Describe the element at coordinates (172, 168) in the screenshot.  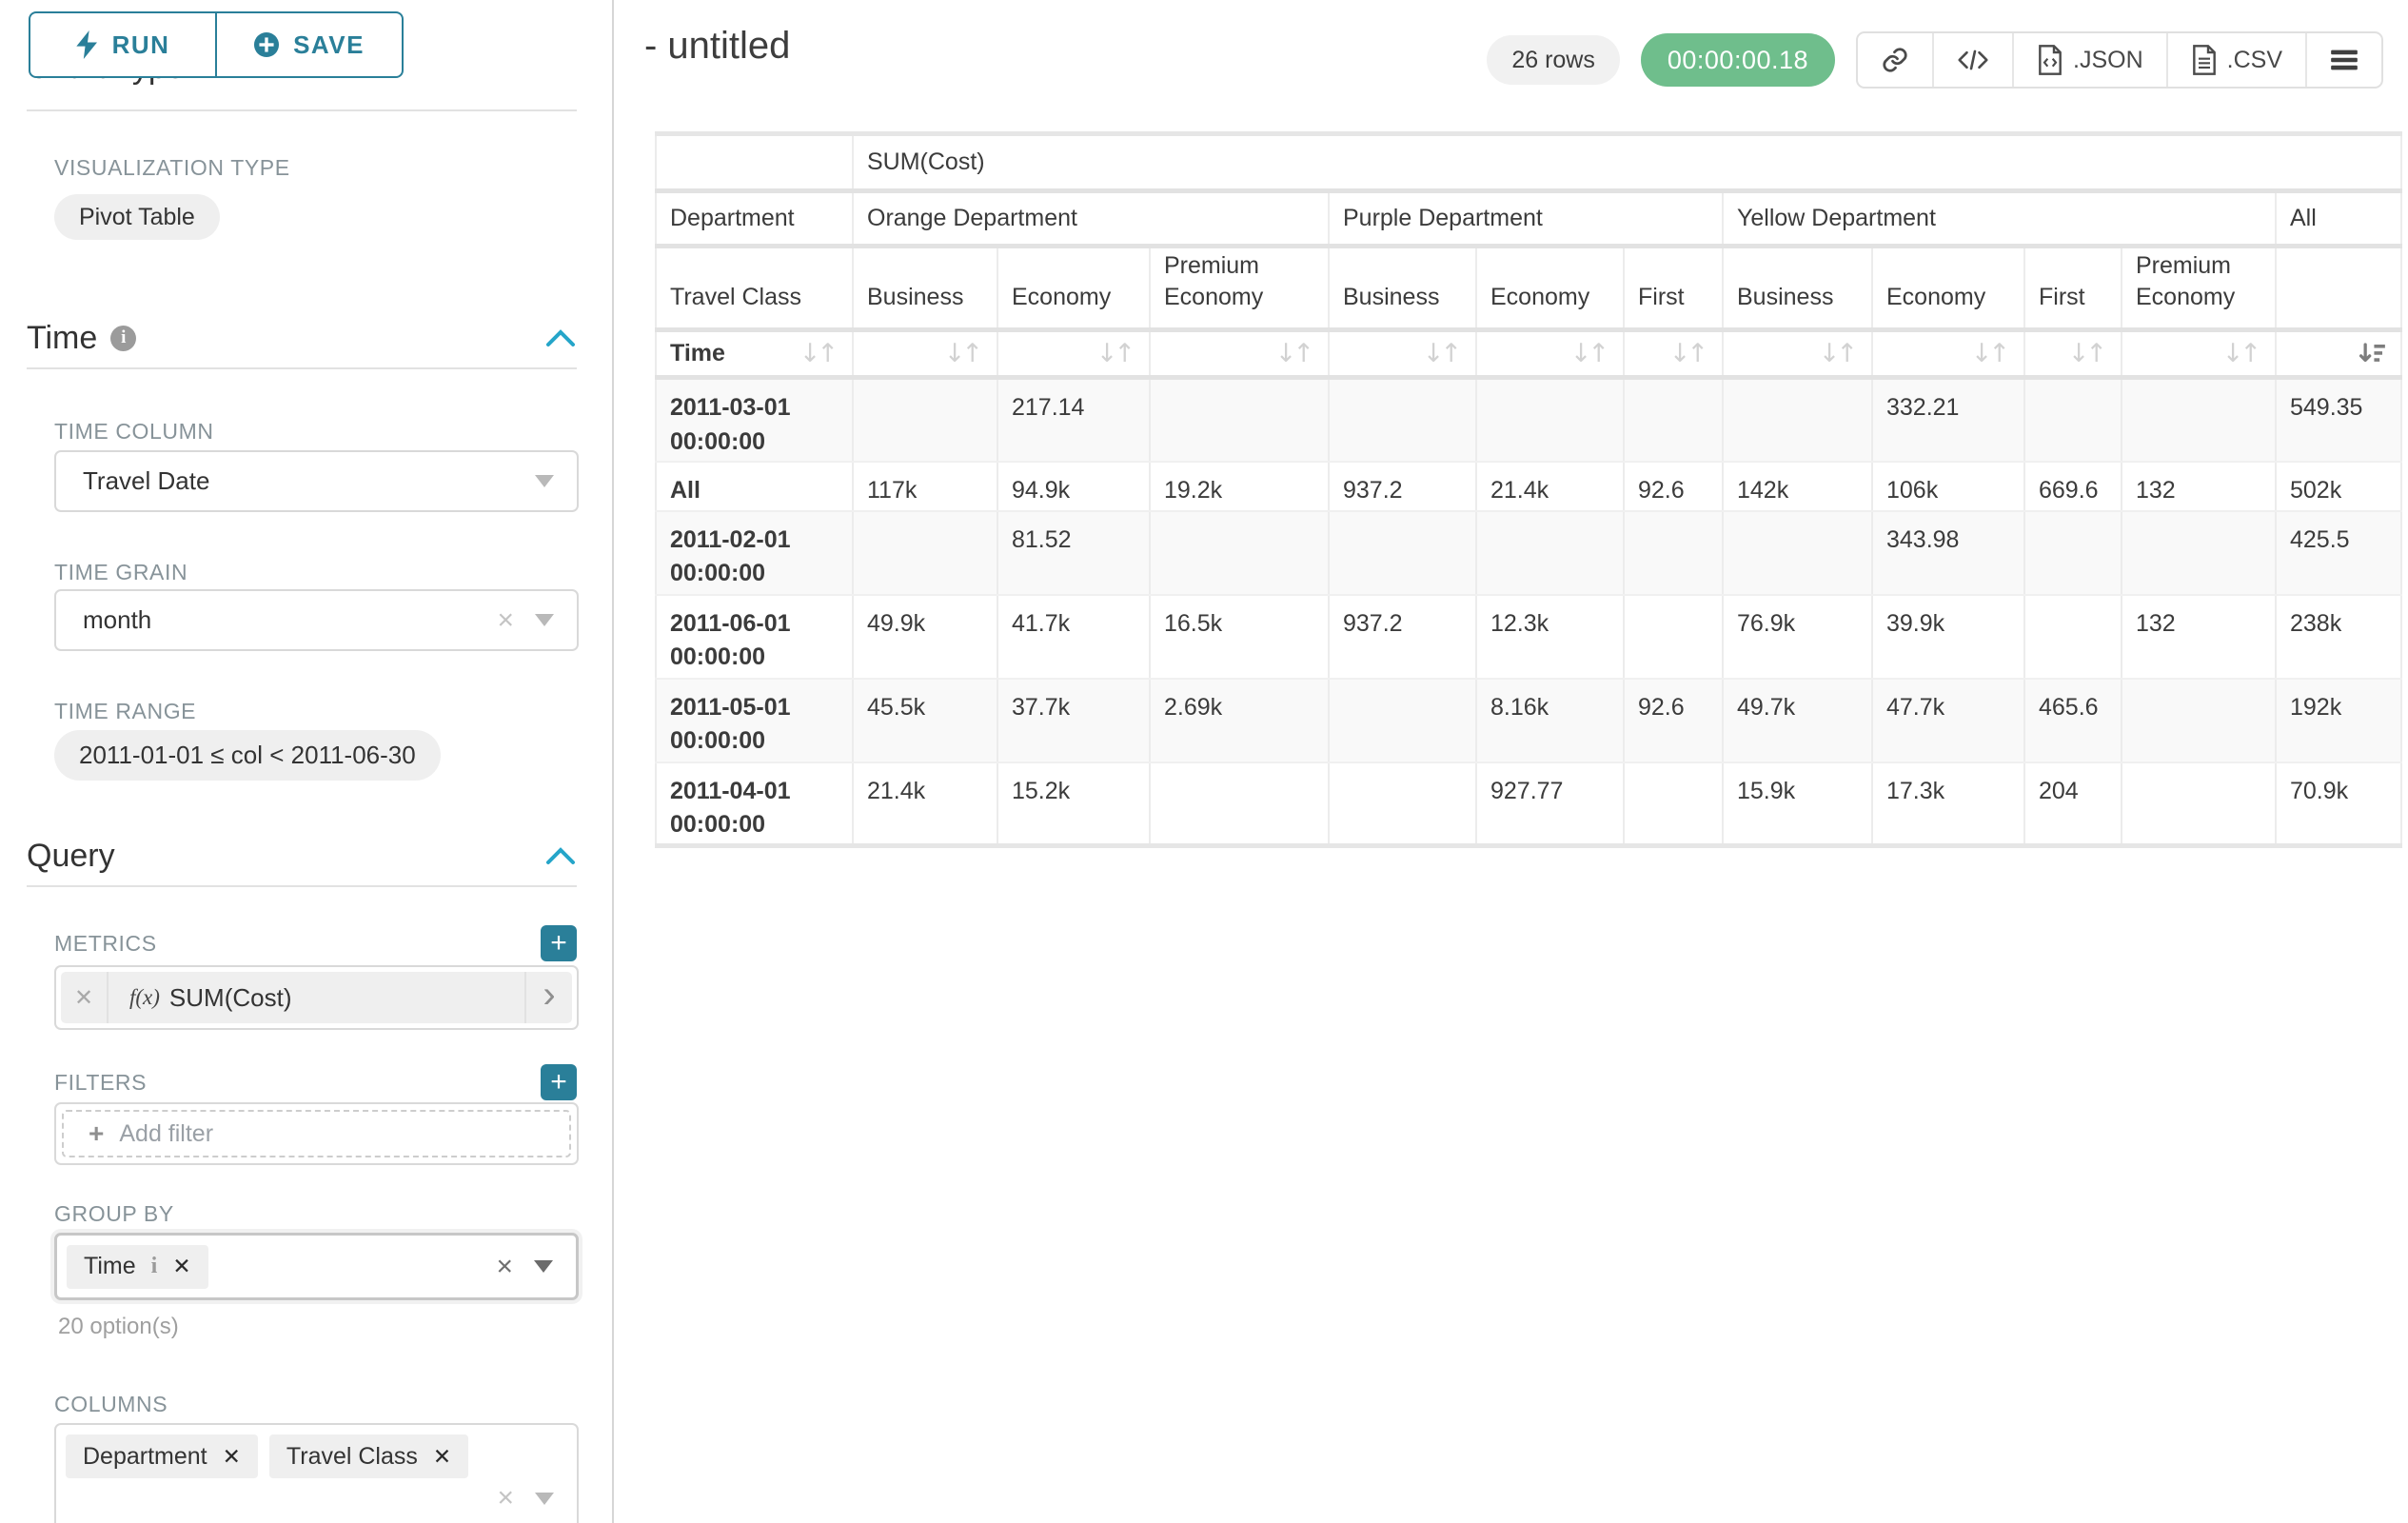
I see `visualization-type-label: VISUALIZATION TYPE` at that location.